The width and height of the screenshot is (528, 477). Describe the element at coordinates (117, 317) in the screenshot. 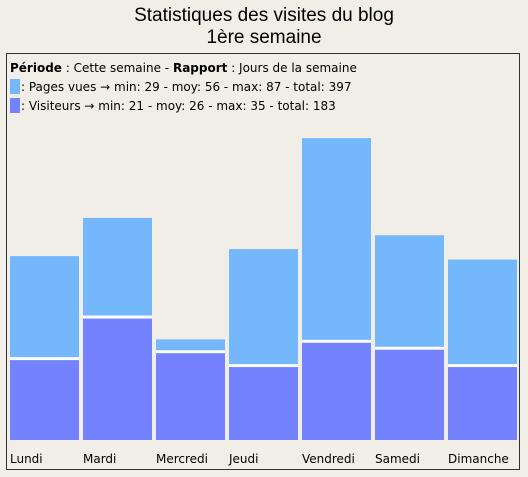

I see `bar-seam-mardi` at that location.